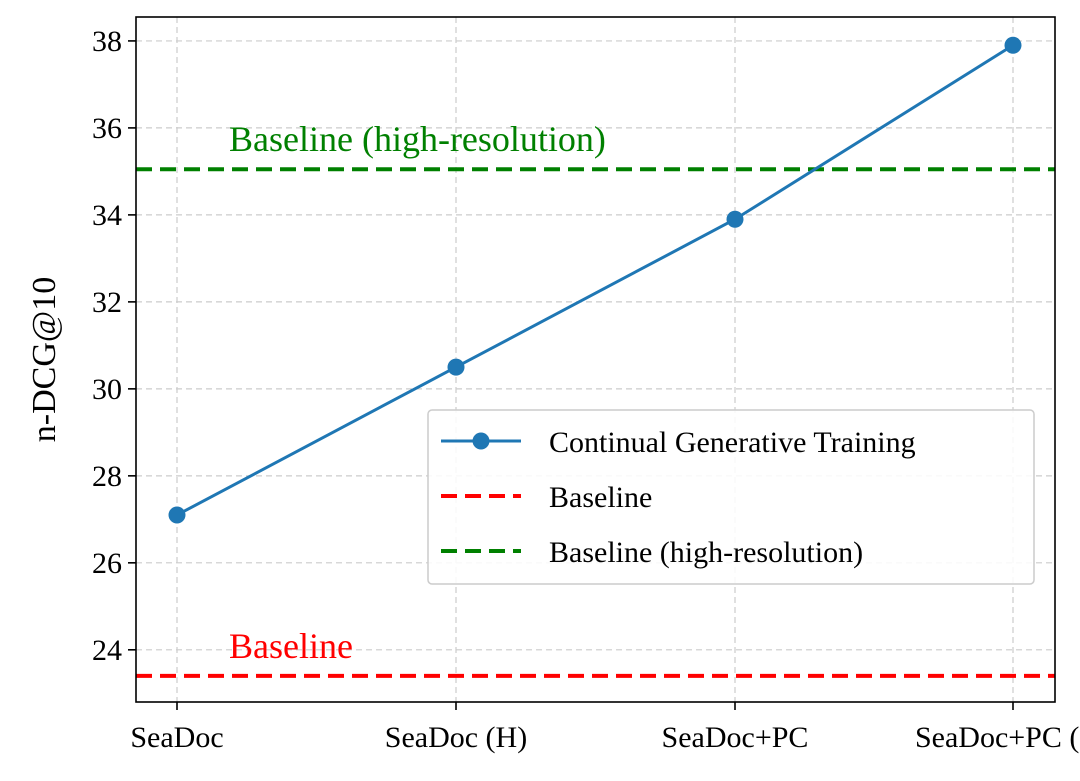  What do you see at coordinates (600, 497) in the screenshot?
I see `legend-label: Baseline` at bounding box center [600, 497].